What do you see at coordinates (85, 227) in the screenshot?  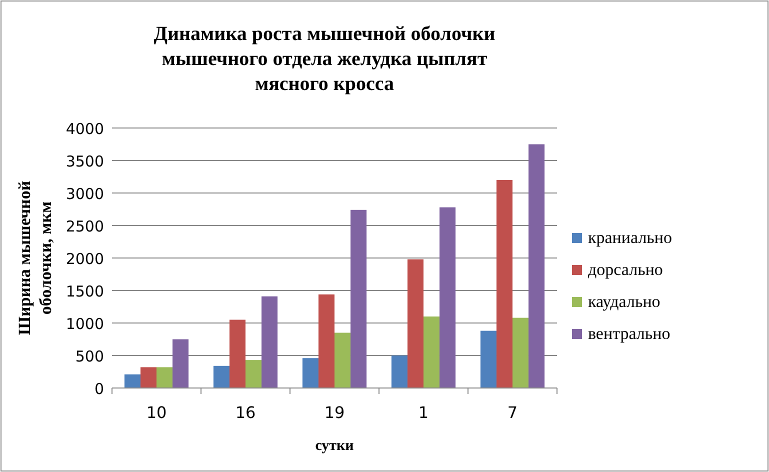 I see `y-tick-label: 2500` at bounding box center [85, 227].